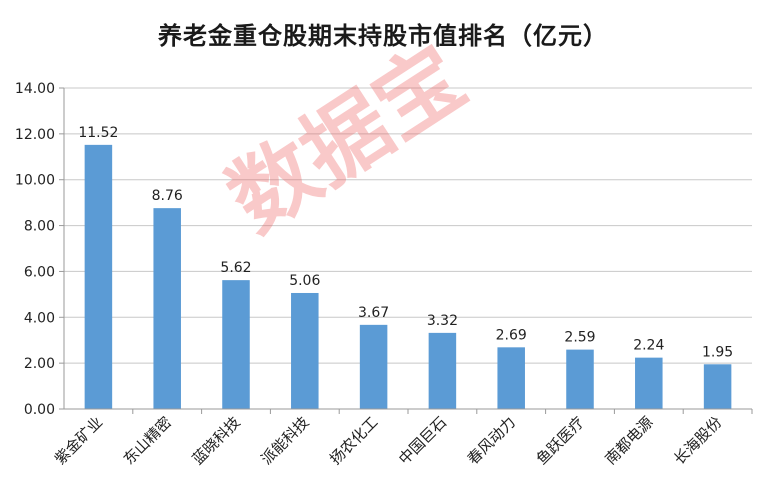 Image resolution: width=766 pixels, height=501 pixels. I want to click on data-label: 2.59, so click(579, 338).